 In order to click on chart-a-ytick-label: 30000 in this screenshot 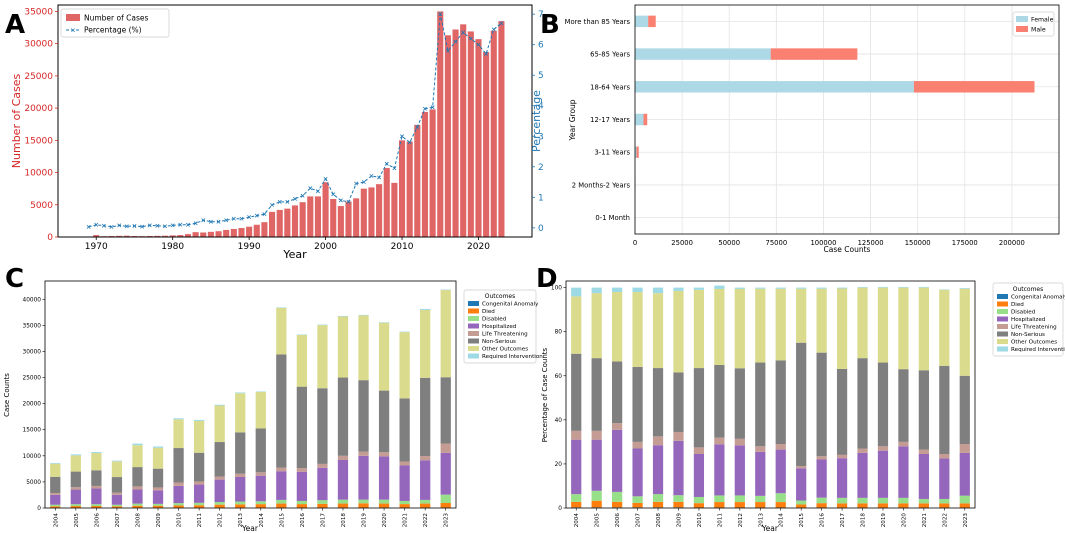, I will do `click(38, 45)`.